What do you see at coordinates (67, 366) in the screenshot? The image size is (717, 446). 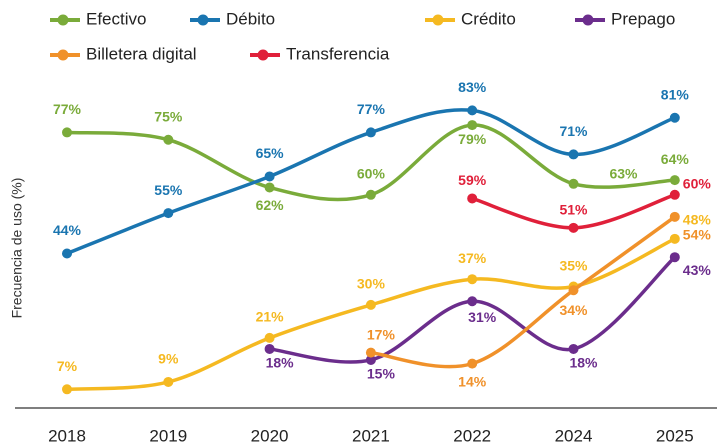 I see `data-label: 7%` at bounding box center [67, 366].